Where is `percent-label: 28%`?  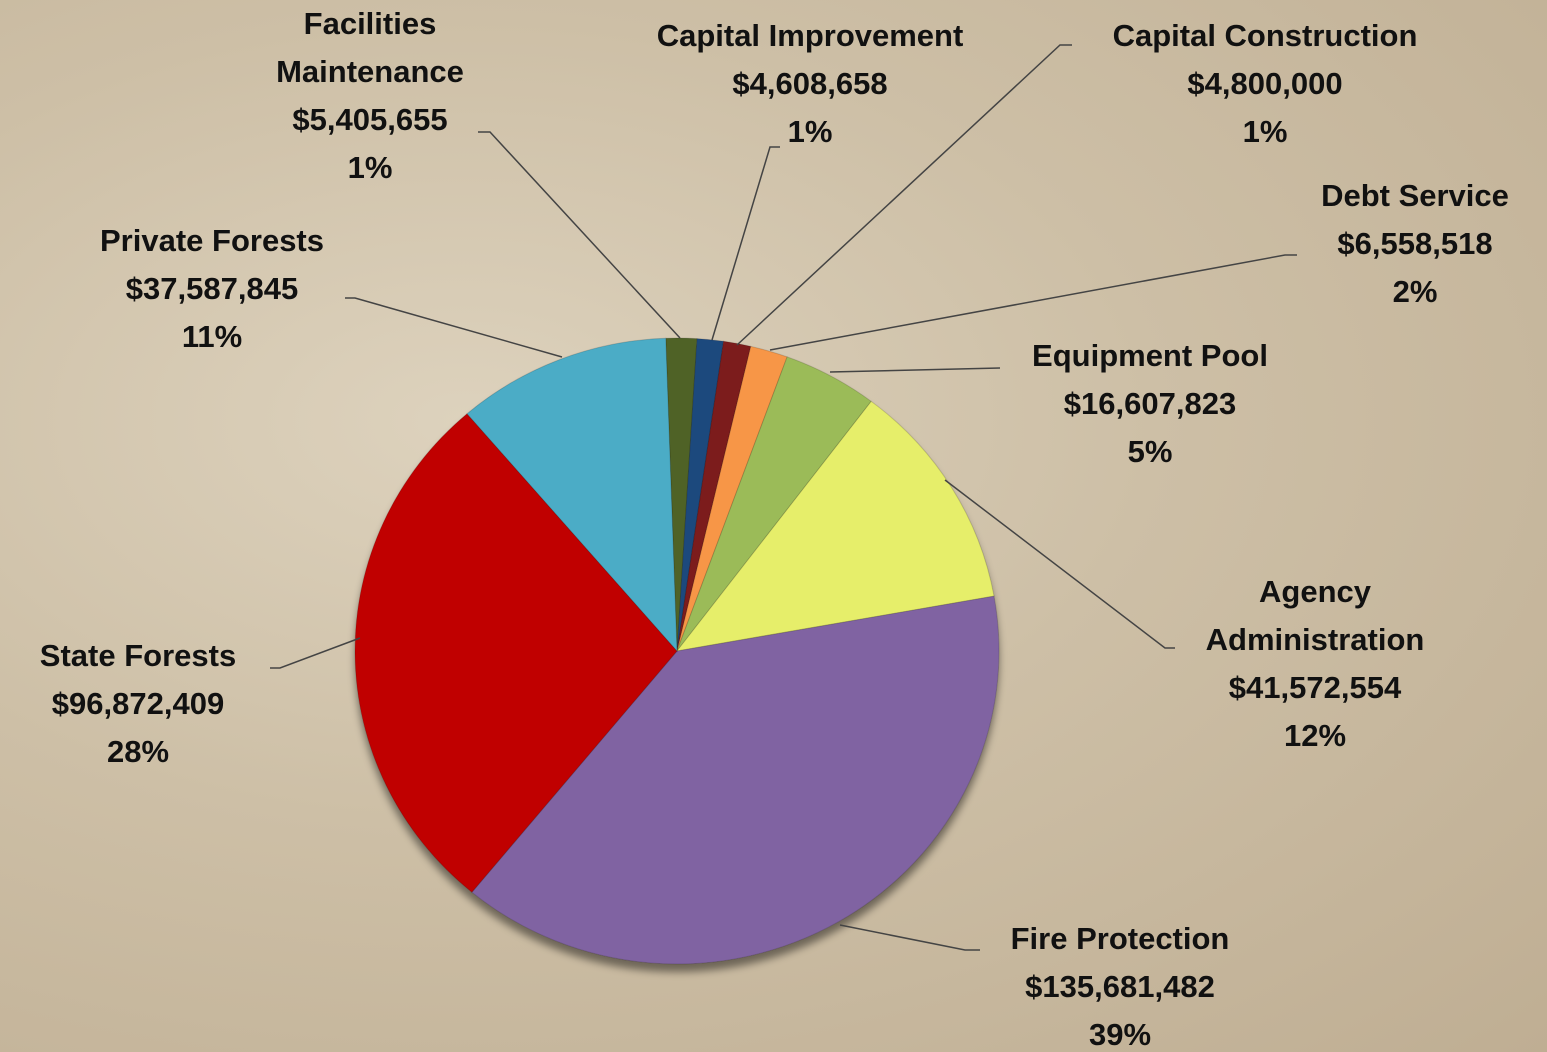
percent-label: 28% is located at coordinates (138, 751).